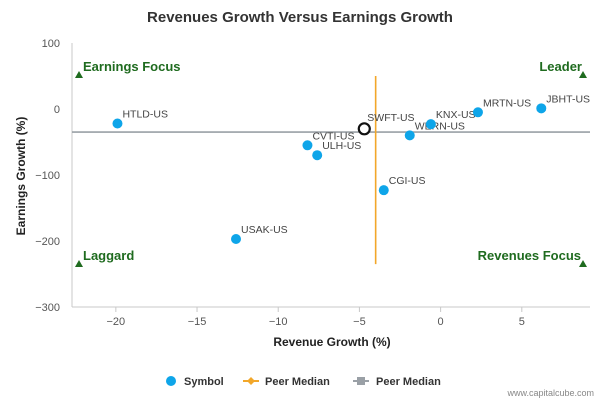  Describe the element at coordinates (541, 108) in the screenshot. I see `data-point-jbht-us` at that location.